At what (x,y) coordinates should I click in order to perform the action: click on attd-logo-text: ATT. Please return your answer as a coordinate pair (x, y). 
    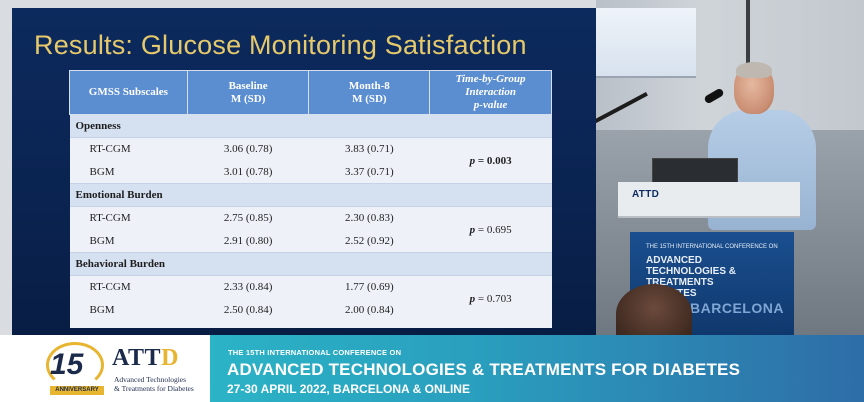
    Looking at the image, I should click on (137, 358).